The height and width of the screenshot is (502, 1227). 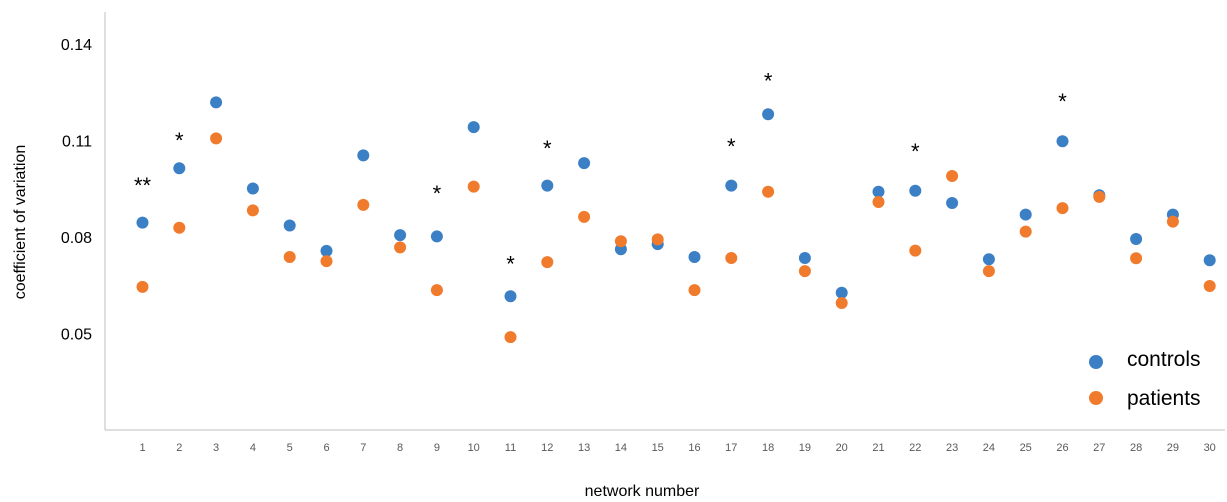 What do you see at coordinates (510, 448) in the screenshot?
I see `x-tick-label: 11` at bounding box center [510, 448].